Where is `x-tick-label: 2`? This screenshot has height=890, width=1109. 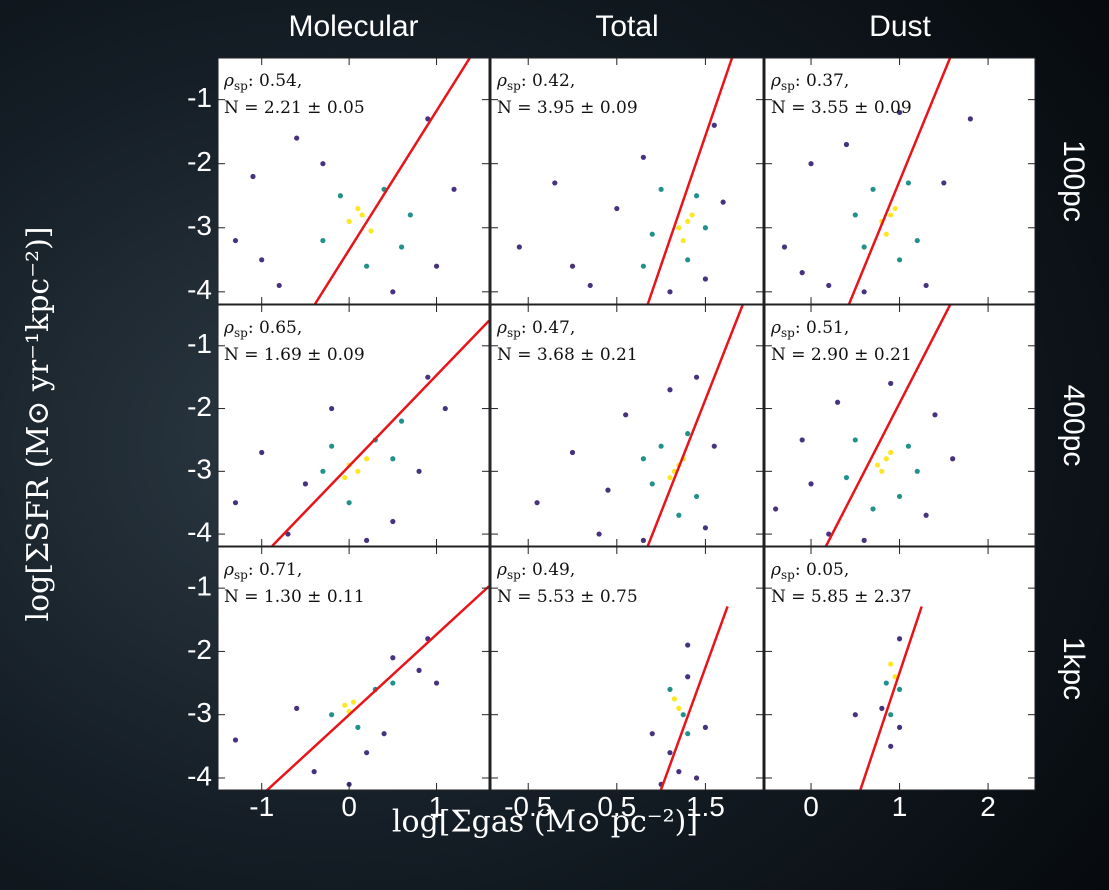 x-tick-label: 2 is located at coordinates (988, 806).